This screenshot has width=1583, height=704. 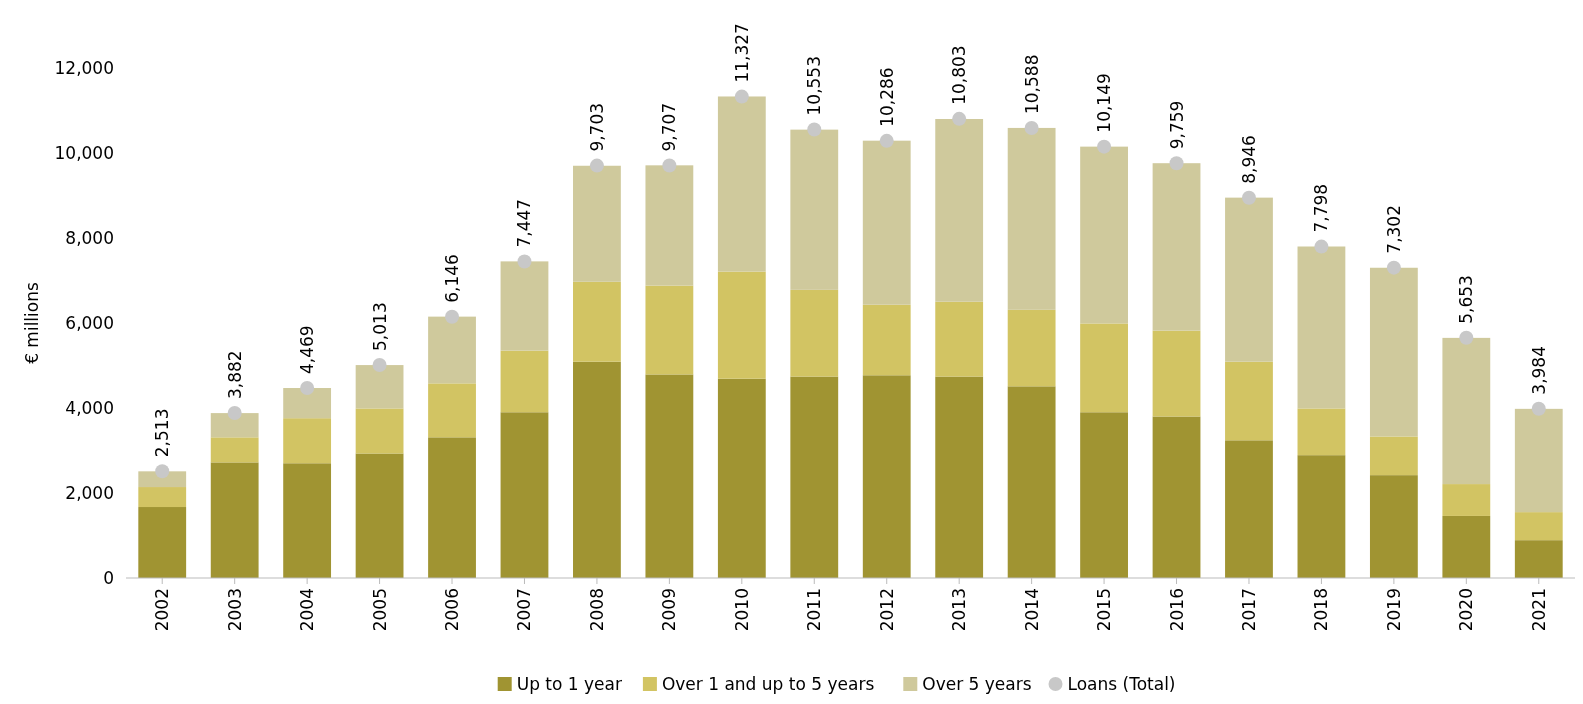 What do you see at coordinates (32, 323) in the screenshot?
I see `y-axis-title: € millions` at bounding box center [32, 323].